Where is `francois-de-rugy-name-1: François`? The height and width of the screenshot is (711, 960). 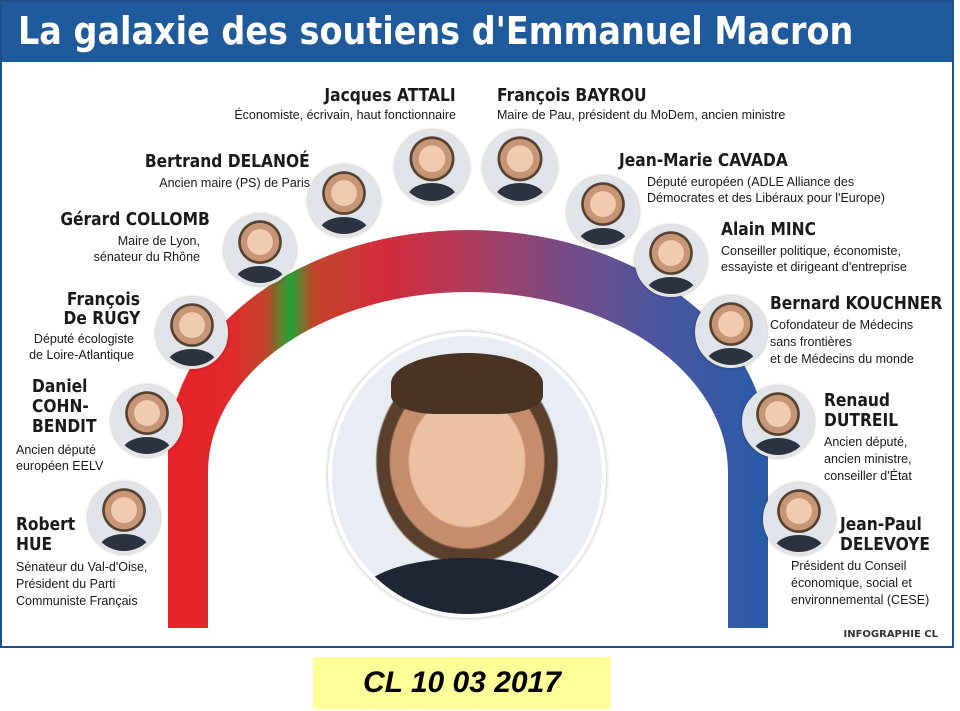 francois-de-rugy-name-1: François is located at coordinates (103, 299).